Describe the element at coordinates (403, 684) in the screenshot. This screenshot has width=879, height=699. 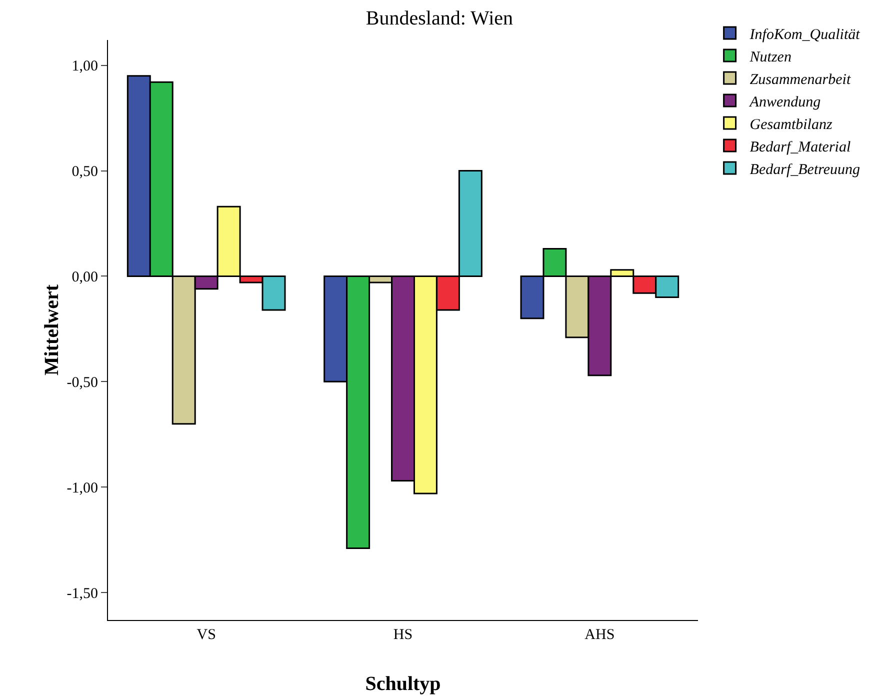
I see `x-axis-title: Schultyp` at that location.